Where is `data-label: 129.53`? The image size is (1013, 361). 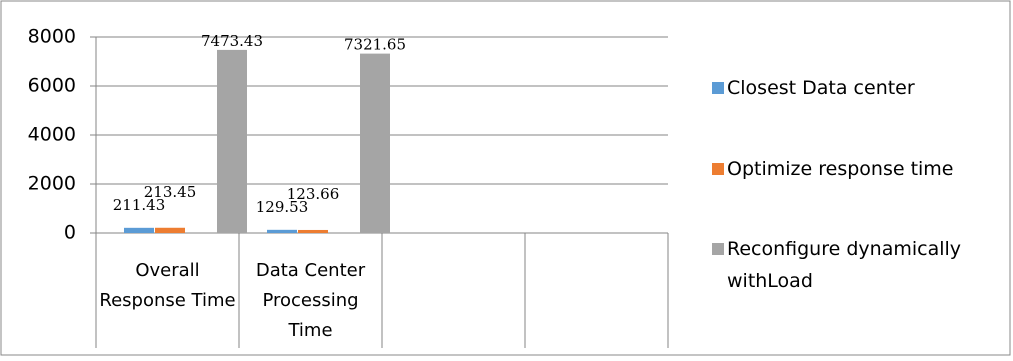
data-label: 129.53 is located at coordinates (282, 207).